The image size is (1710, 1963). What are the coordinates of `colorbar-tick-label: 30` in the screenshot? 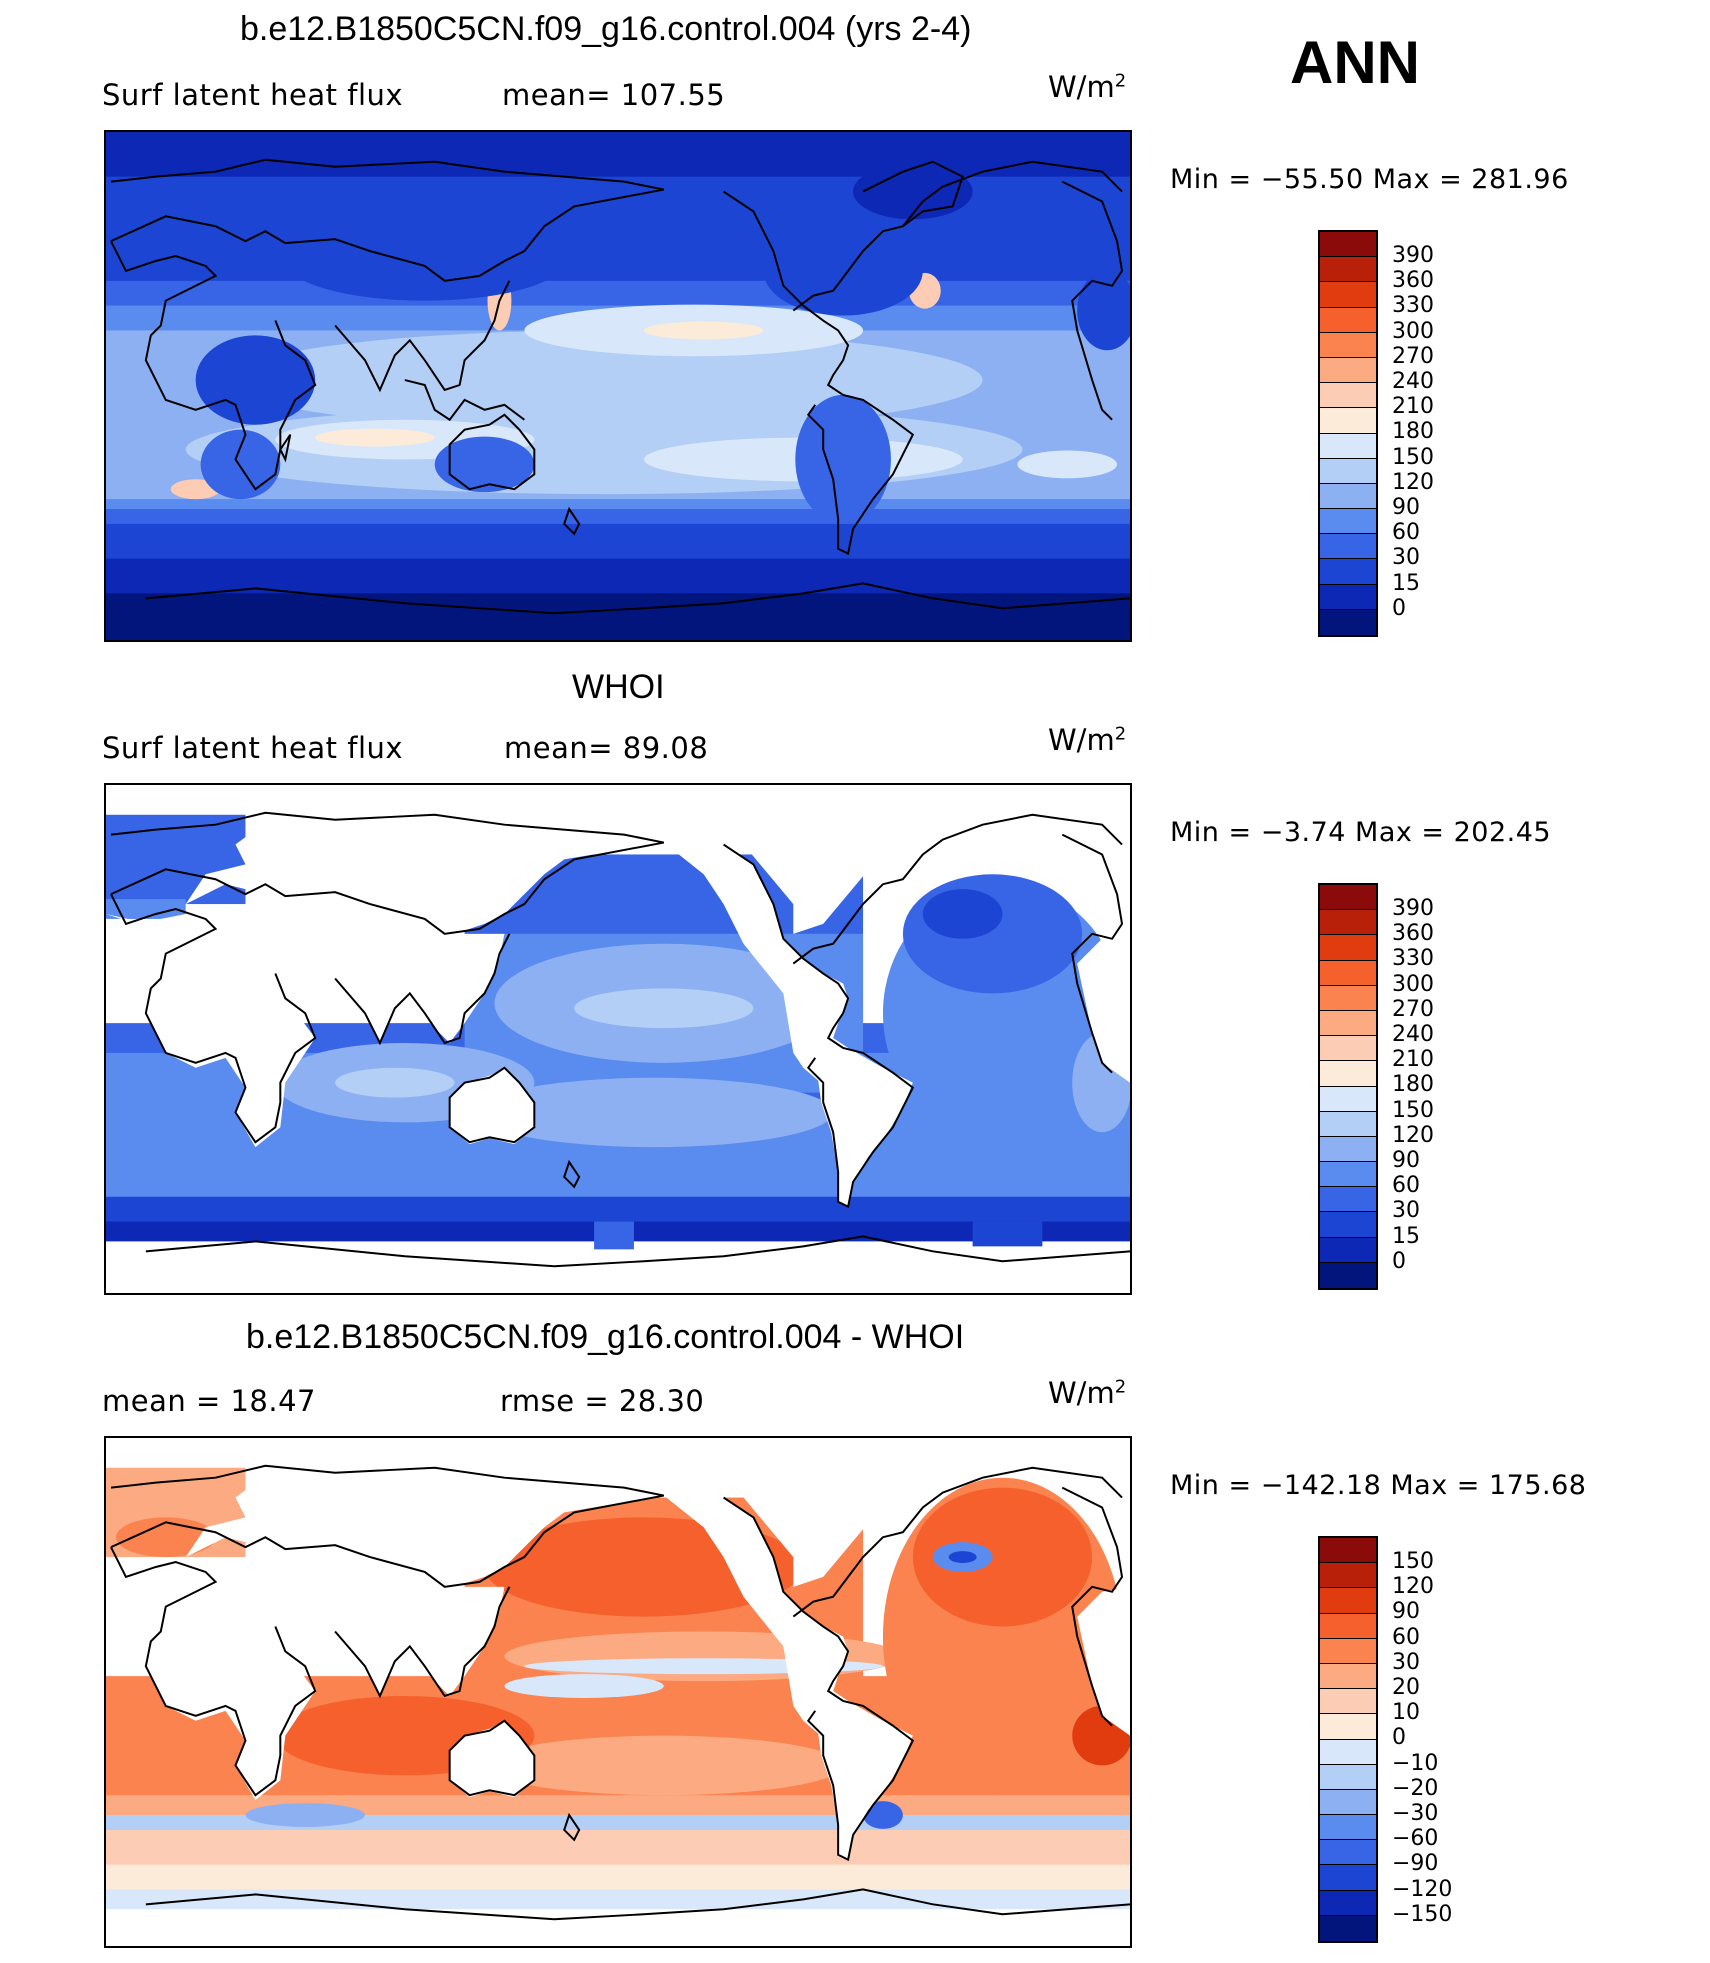 It's located at (1406, 1662).